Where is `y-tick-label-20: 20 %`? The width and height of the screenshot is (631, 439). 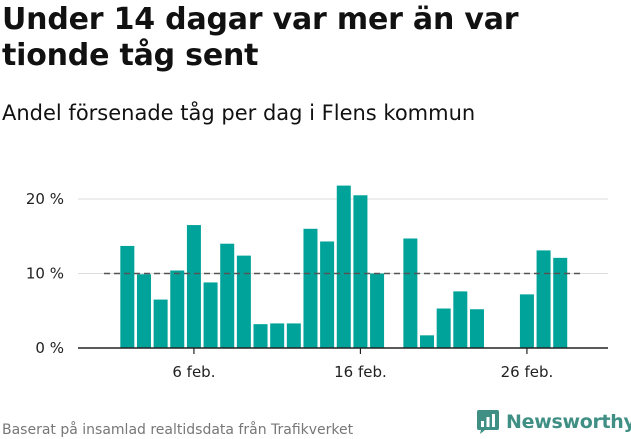 y-tick-label-20: 20 % is located at coordinates (45, 199).